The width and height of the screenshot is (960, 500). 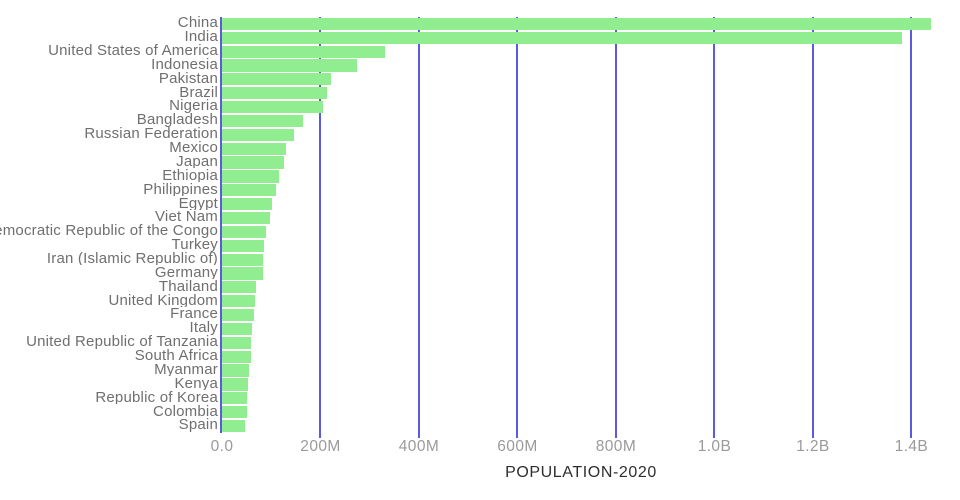 I want to click on category-label: Germany, so click(x=186, y=272).